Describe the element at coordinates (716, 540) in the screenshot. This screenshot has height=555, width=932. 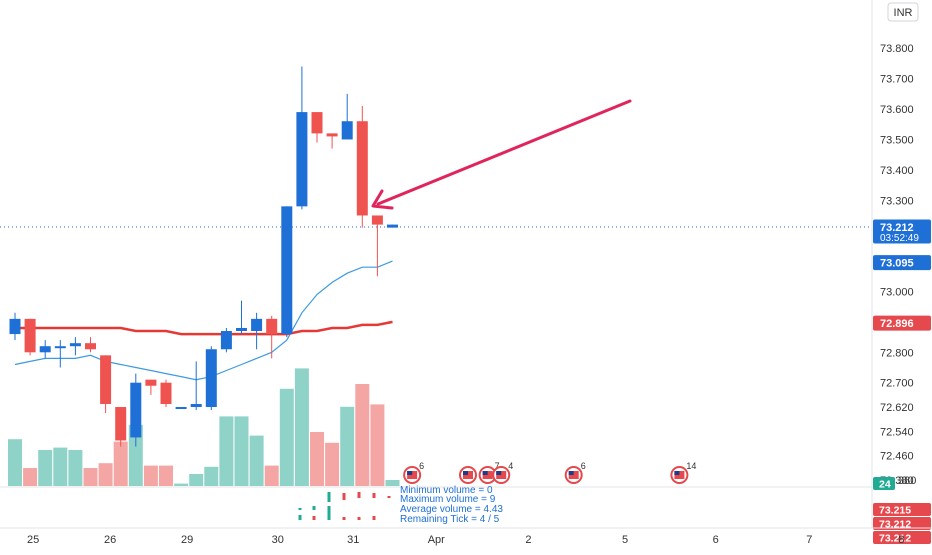
I see `time-tick-label: 6` at that location.